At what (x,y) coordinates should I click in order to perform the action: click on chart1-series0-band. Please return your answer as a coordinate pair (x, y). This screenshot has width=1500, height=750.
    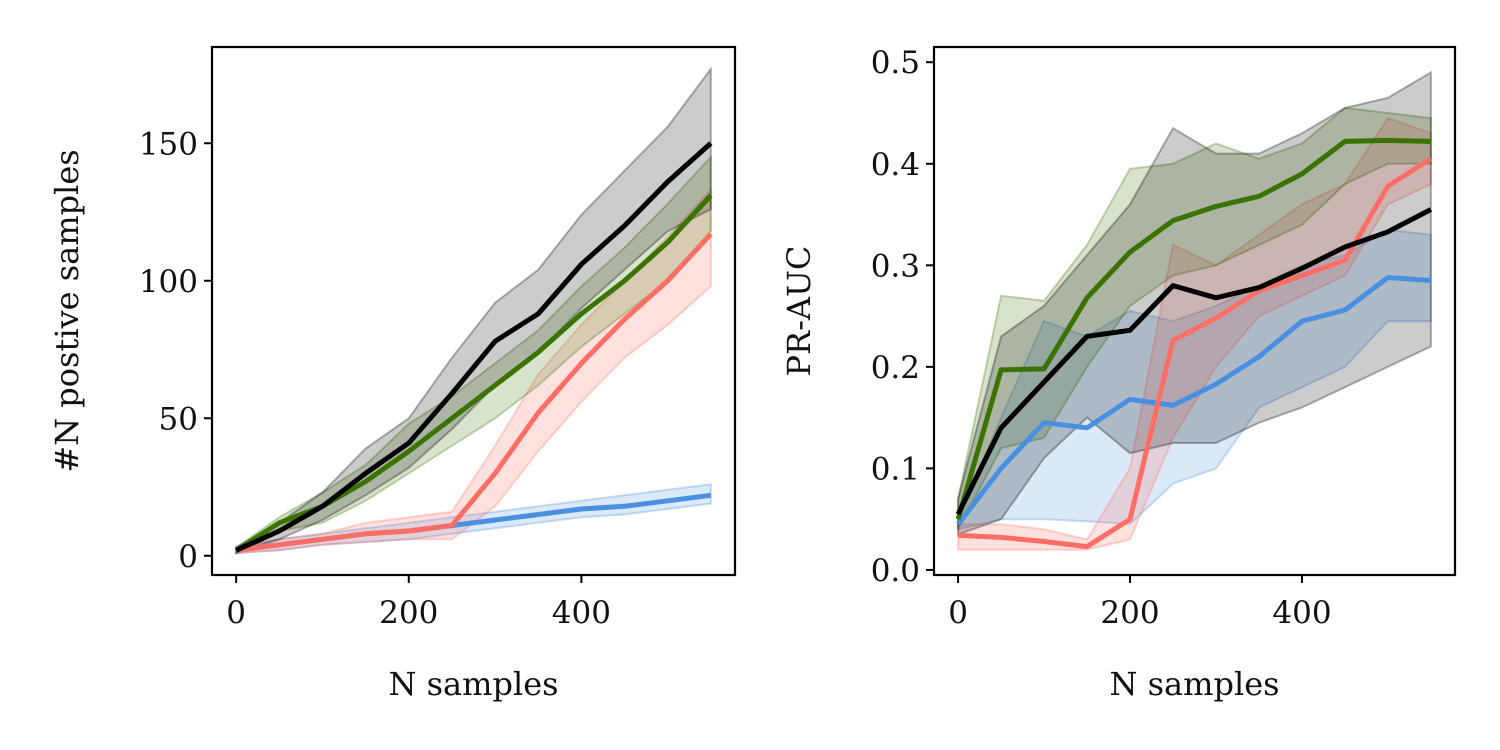
    Looking at the image, I should click on (1194, 379).